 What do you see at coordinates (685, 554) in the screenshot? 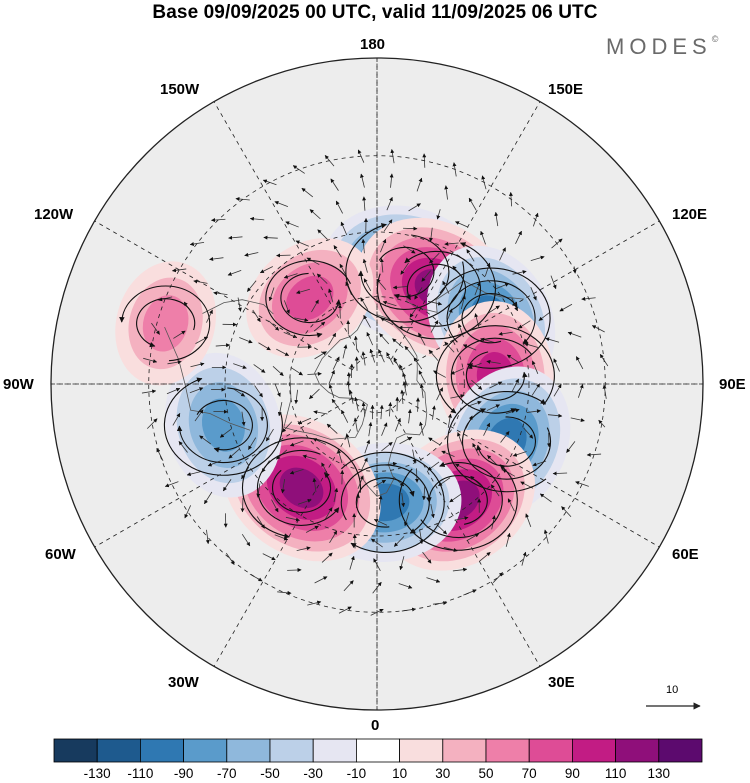
I see `lon-label-60E: 60E` at bounding box center [685, 554].